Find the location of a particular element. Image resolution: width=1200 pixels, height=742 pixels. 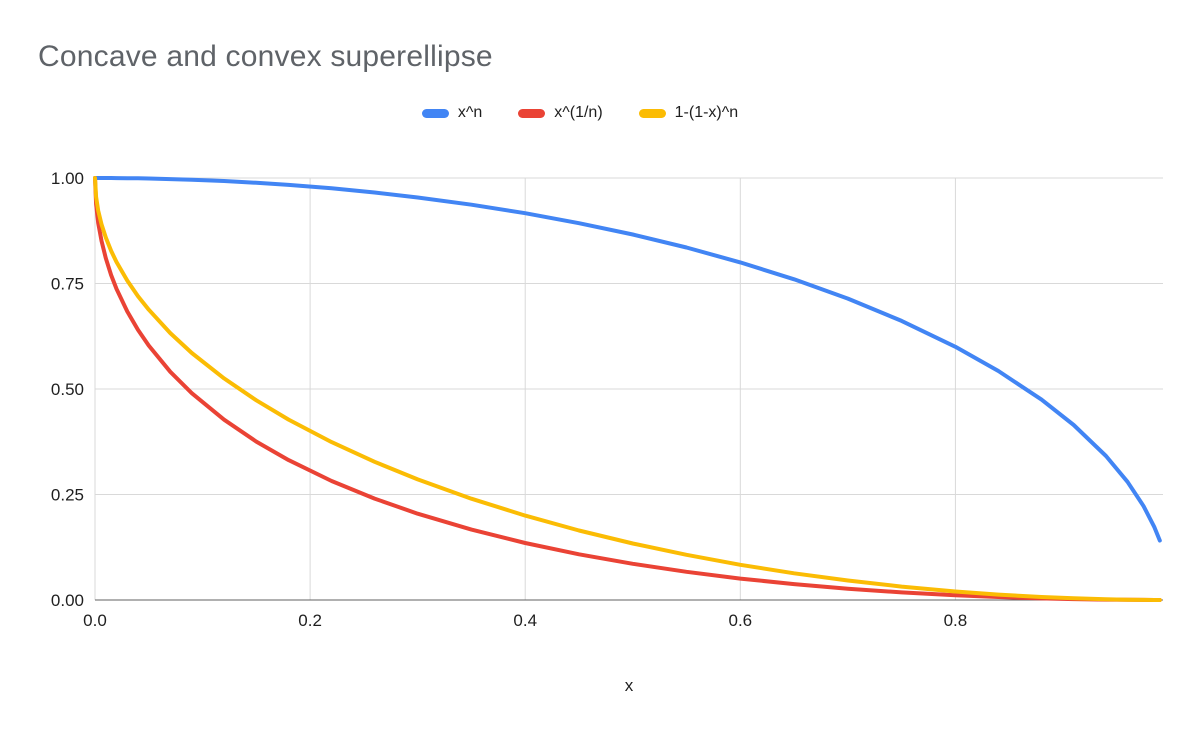

x-tick-label: 0.6 is located at coordinates (740, 620).